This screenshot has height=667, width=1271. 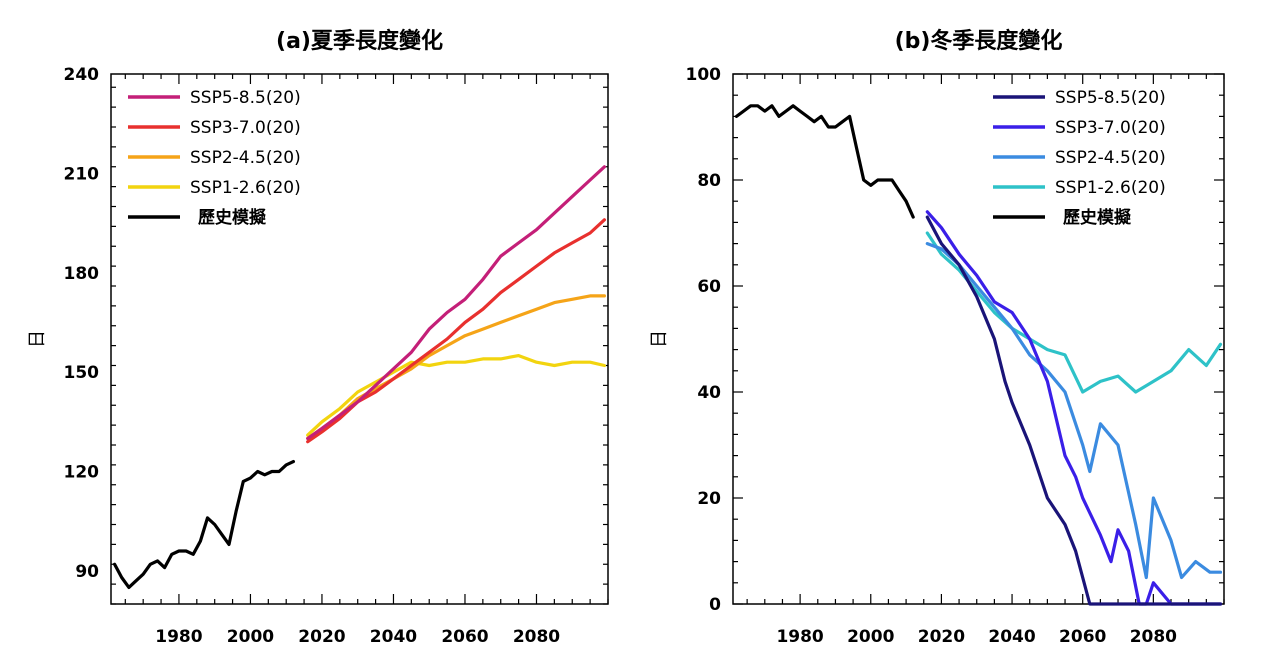 What do you see at coordinates (709, 393) in the screenshot?
I see `y-tick-label: 40` at bounding box center [709, 393].